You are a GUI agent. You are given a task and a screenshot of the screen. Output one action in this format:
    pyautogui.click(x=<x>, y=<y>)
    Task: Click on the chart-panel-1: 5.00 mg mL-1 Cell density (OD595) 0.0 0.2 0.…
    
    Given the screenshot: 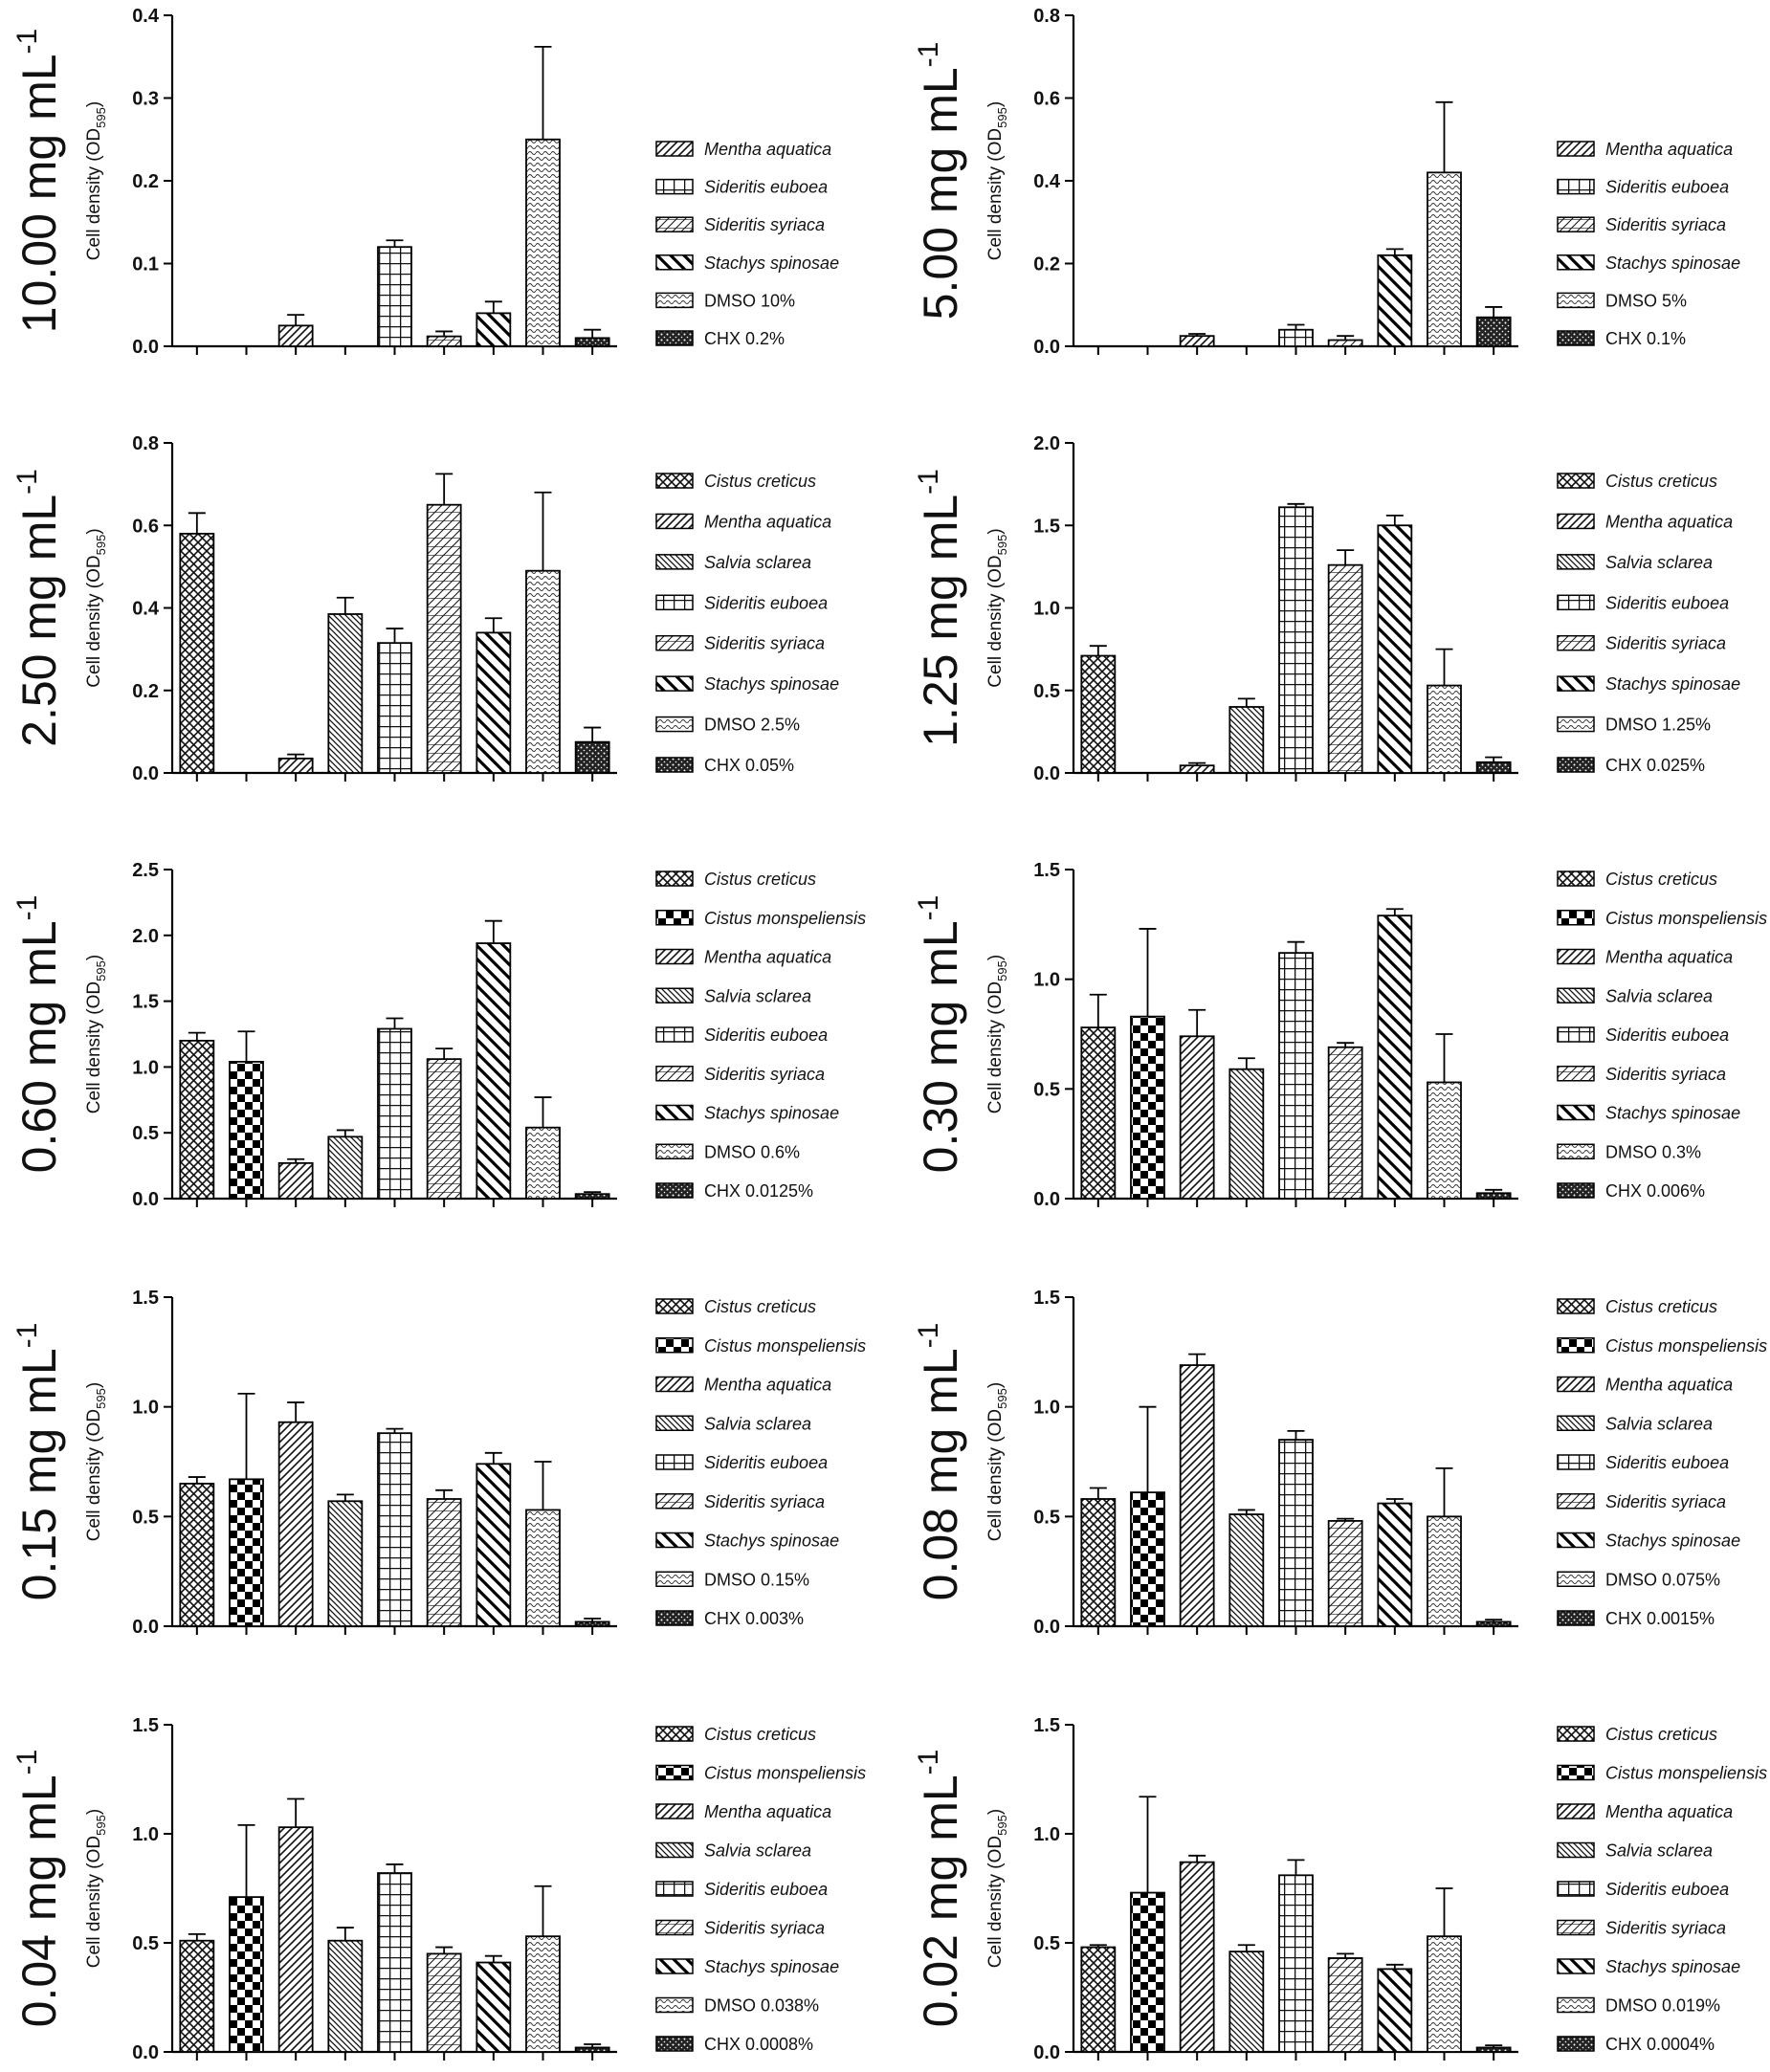 What is the action you would take?
    pyautogui.click(x=1326, y=182)
    